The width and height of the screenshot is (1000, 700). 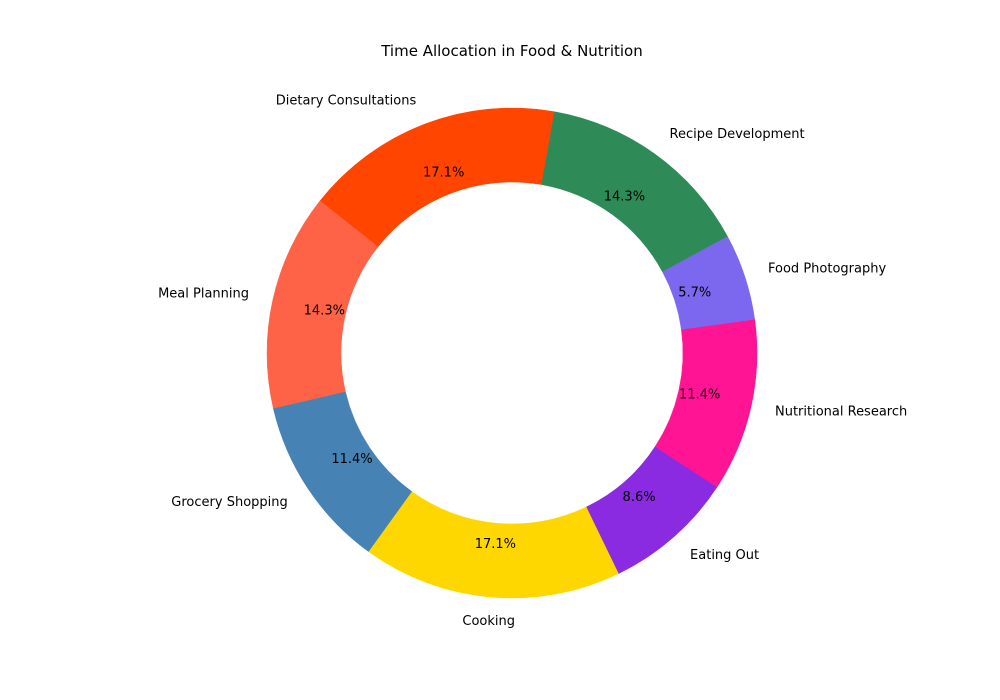 I want to click on category-label-cooking: Cooking, so click(x=488, y=621).